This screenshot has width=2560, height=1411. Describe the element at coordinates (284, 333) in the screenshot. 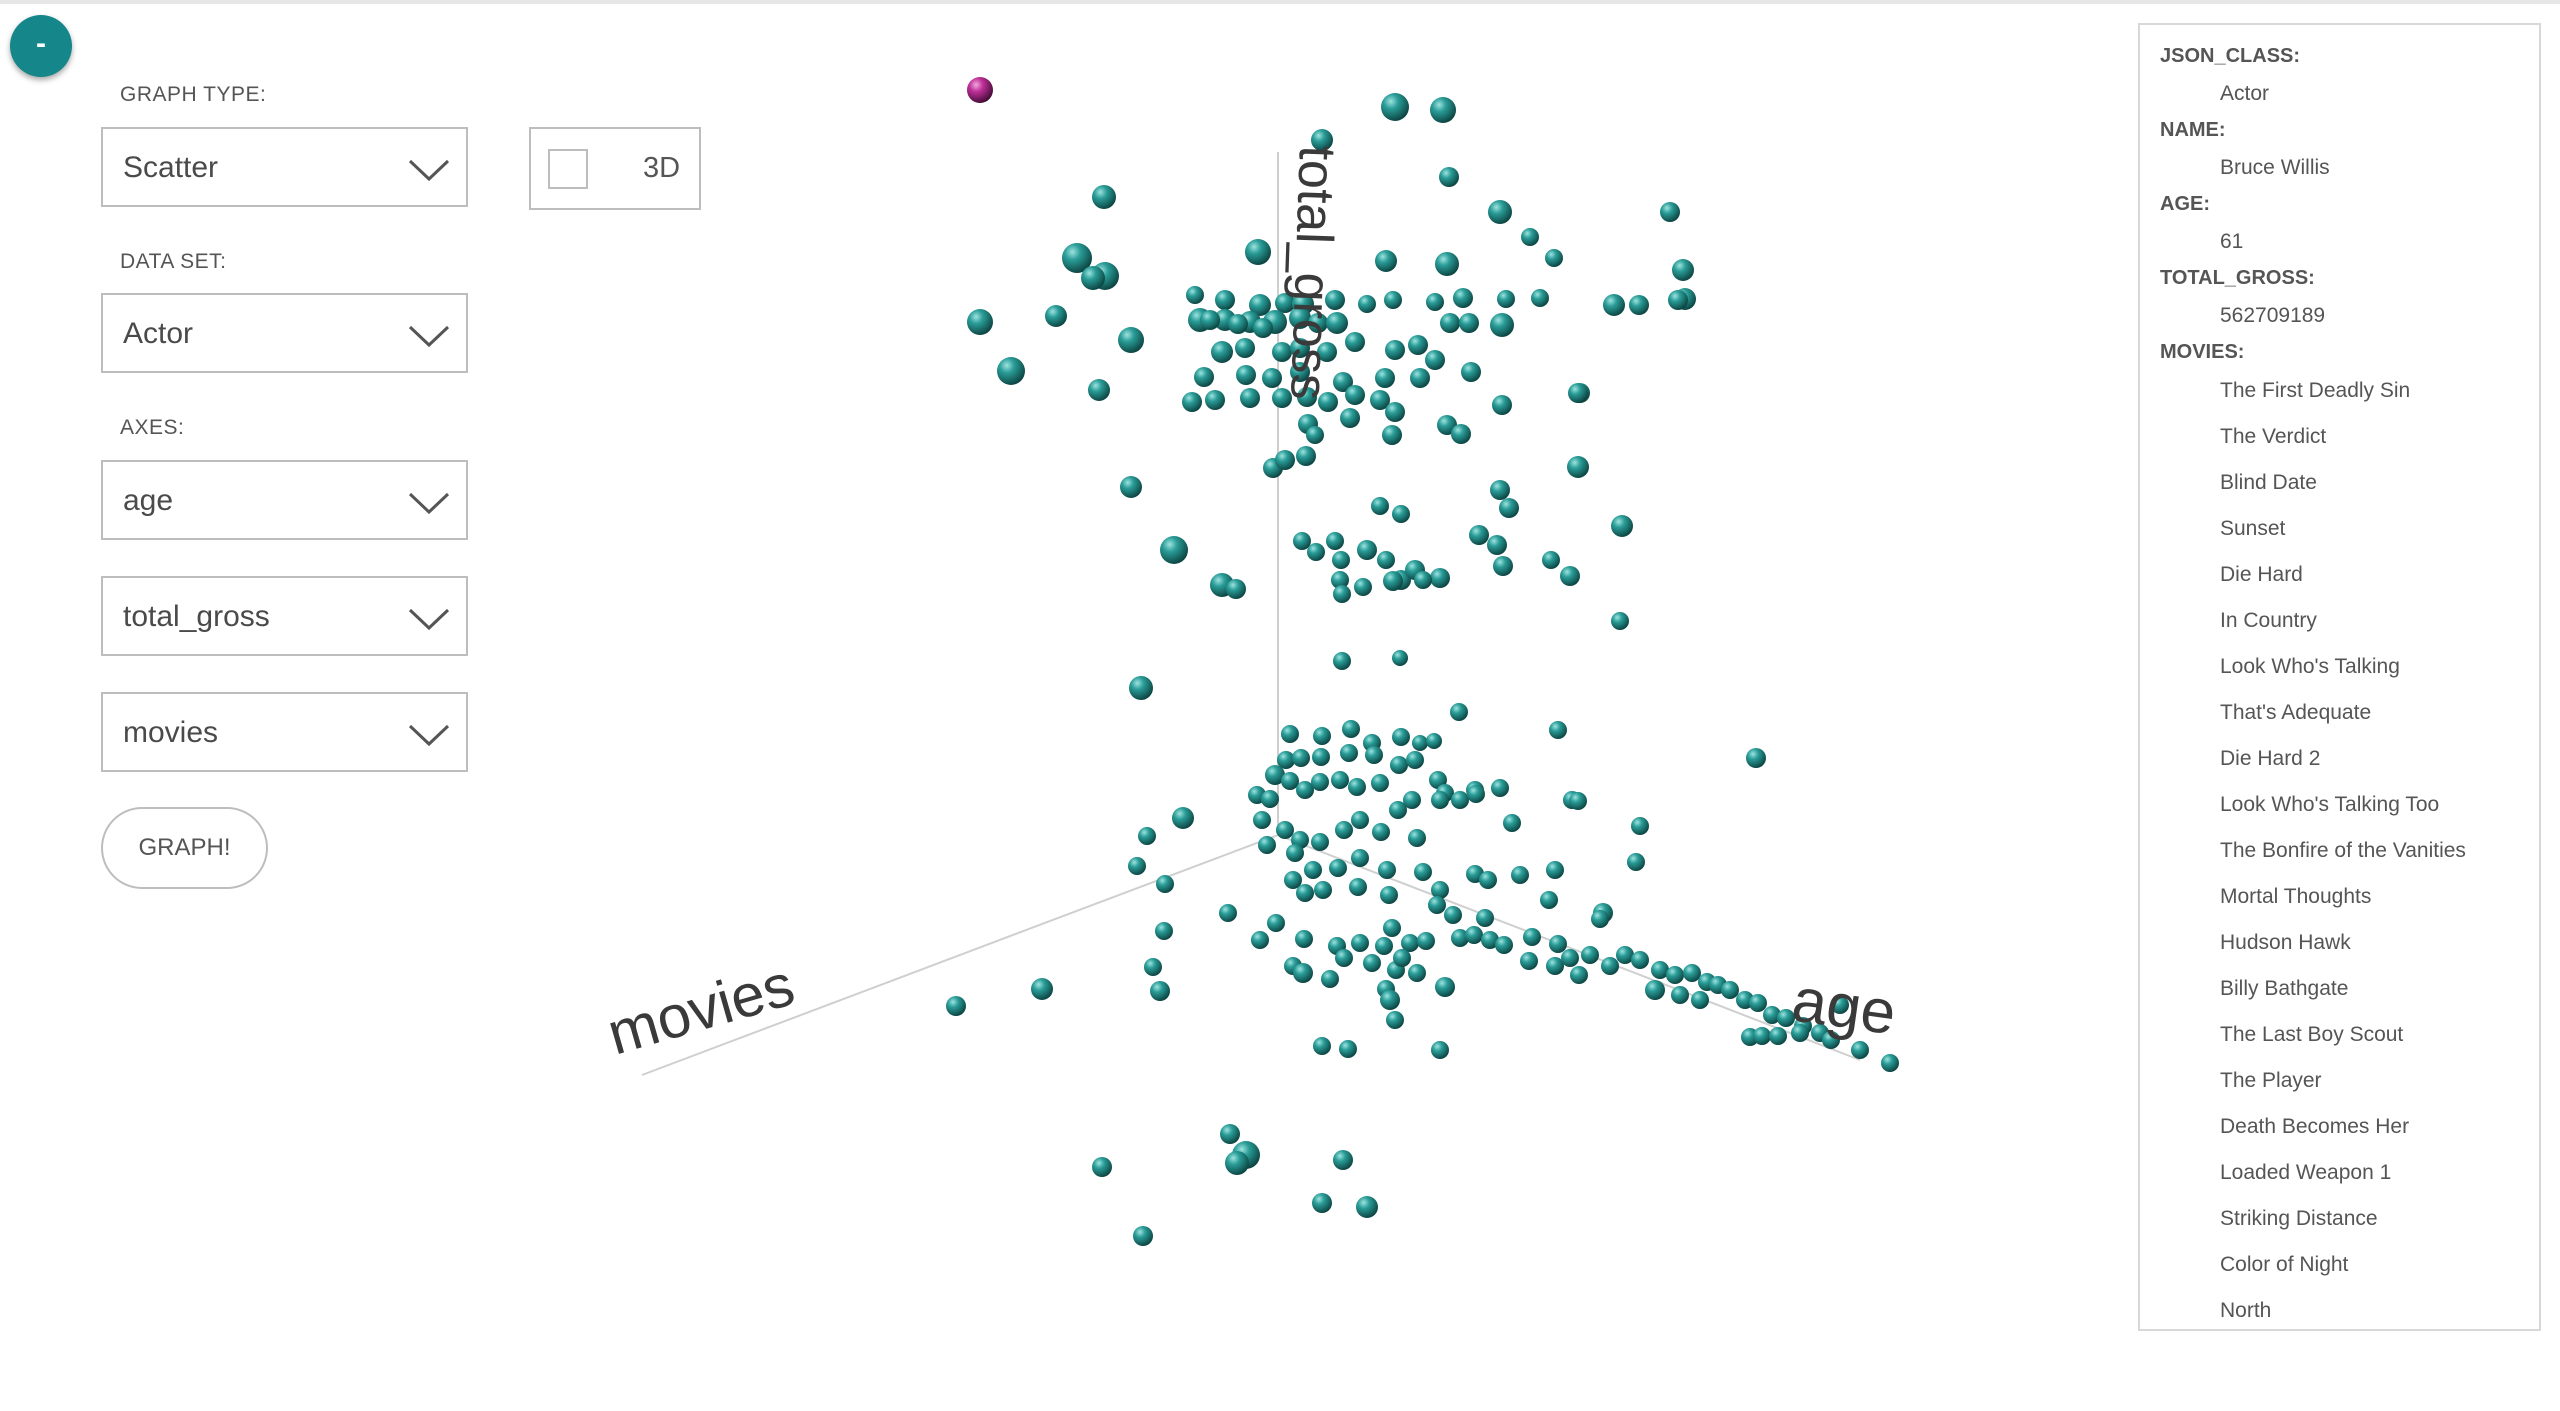

I see `data-set-select: Actor` at that location.